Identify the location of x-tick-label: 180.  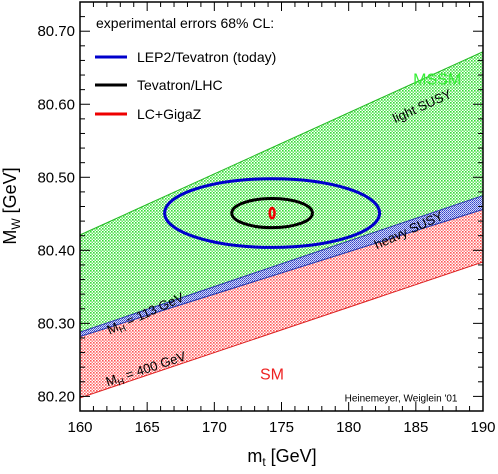
(348, 427).